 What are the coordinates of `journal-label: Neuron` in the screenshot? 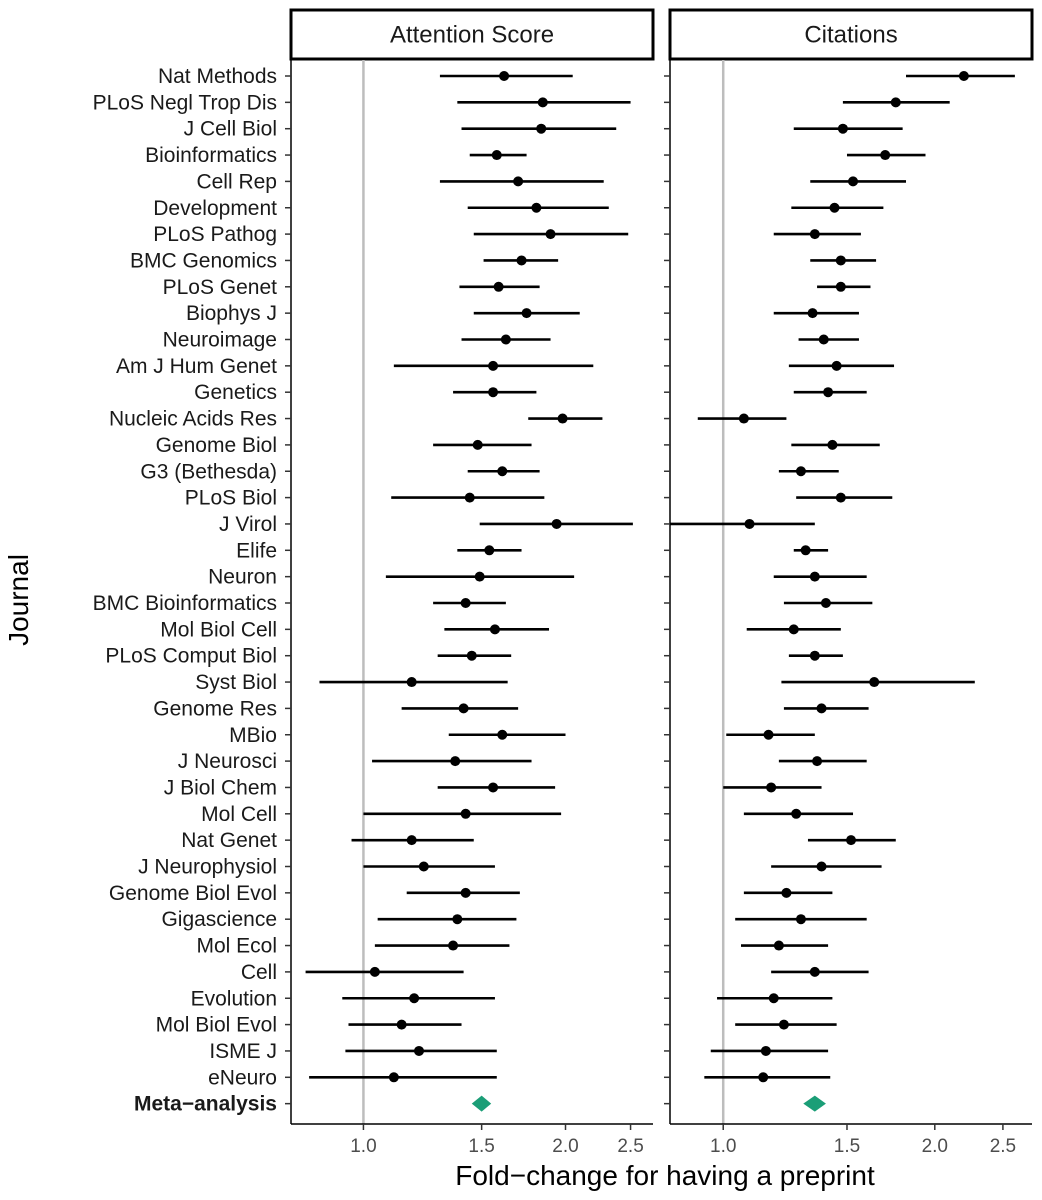 It's located at (242, 577).